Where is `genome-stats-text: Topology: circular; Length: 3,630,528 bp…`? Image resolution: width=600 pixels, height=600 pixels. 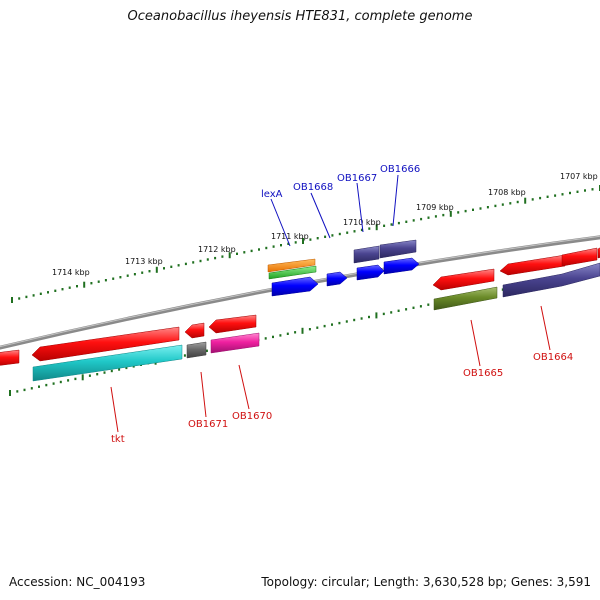
genome-stats-text: Topology: circular; Length: 3,630,528 bp… is located at coordinates (426, 582).